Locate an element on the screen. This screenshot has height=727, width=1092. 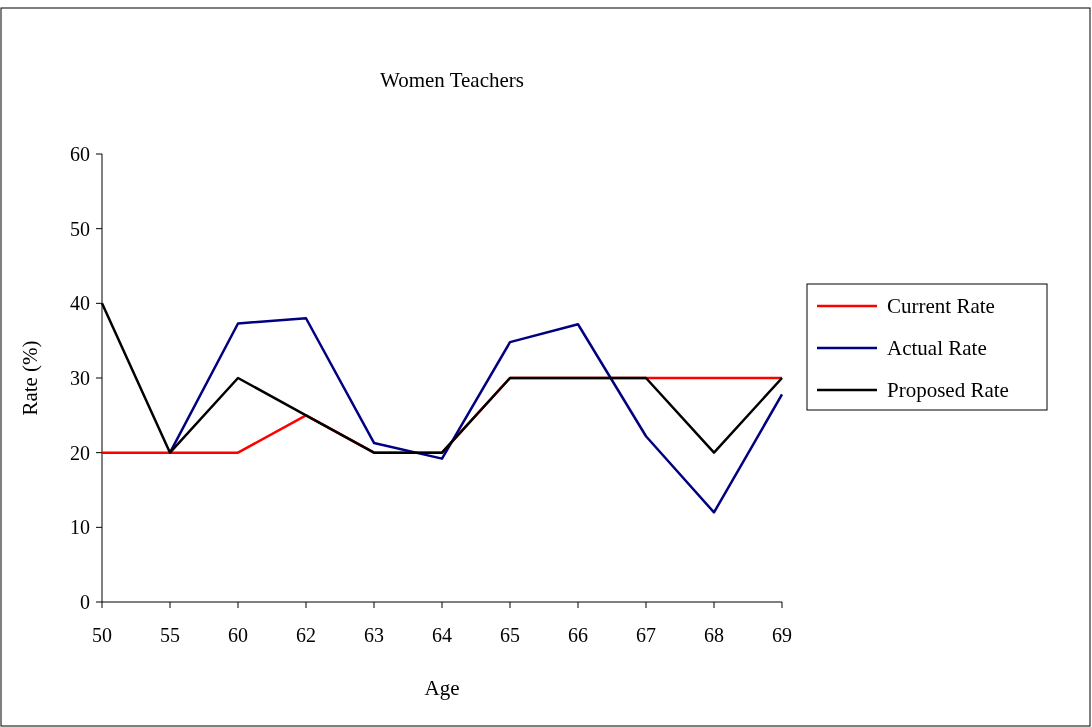
x-tick-label: 60 is located at coordinates (238, 635).